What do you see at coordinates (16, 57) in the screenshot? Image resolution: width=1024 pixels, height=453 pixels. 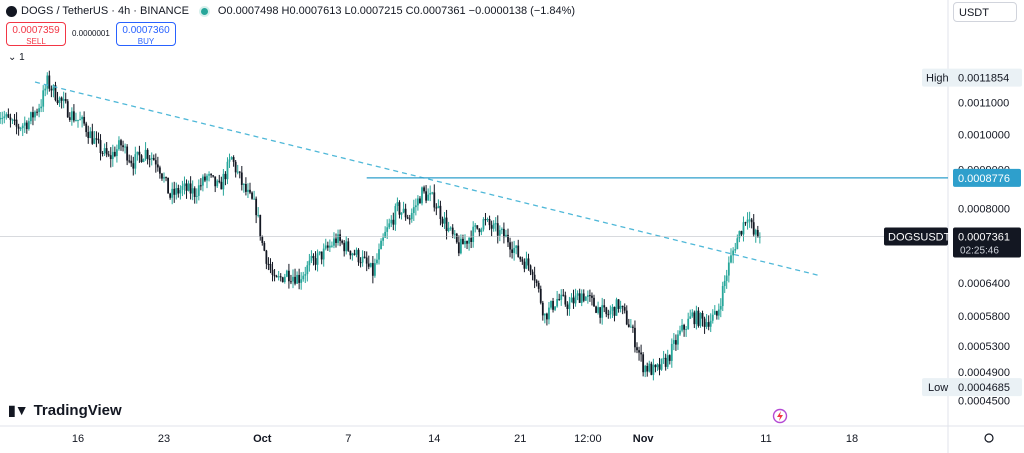 I see `indicator-toggle: ⌄ 1` at bounding box center [16, 57].